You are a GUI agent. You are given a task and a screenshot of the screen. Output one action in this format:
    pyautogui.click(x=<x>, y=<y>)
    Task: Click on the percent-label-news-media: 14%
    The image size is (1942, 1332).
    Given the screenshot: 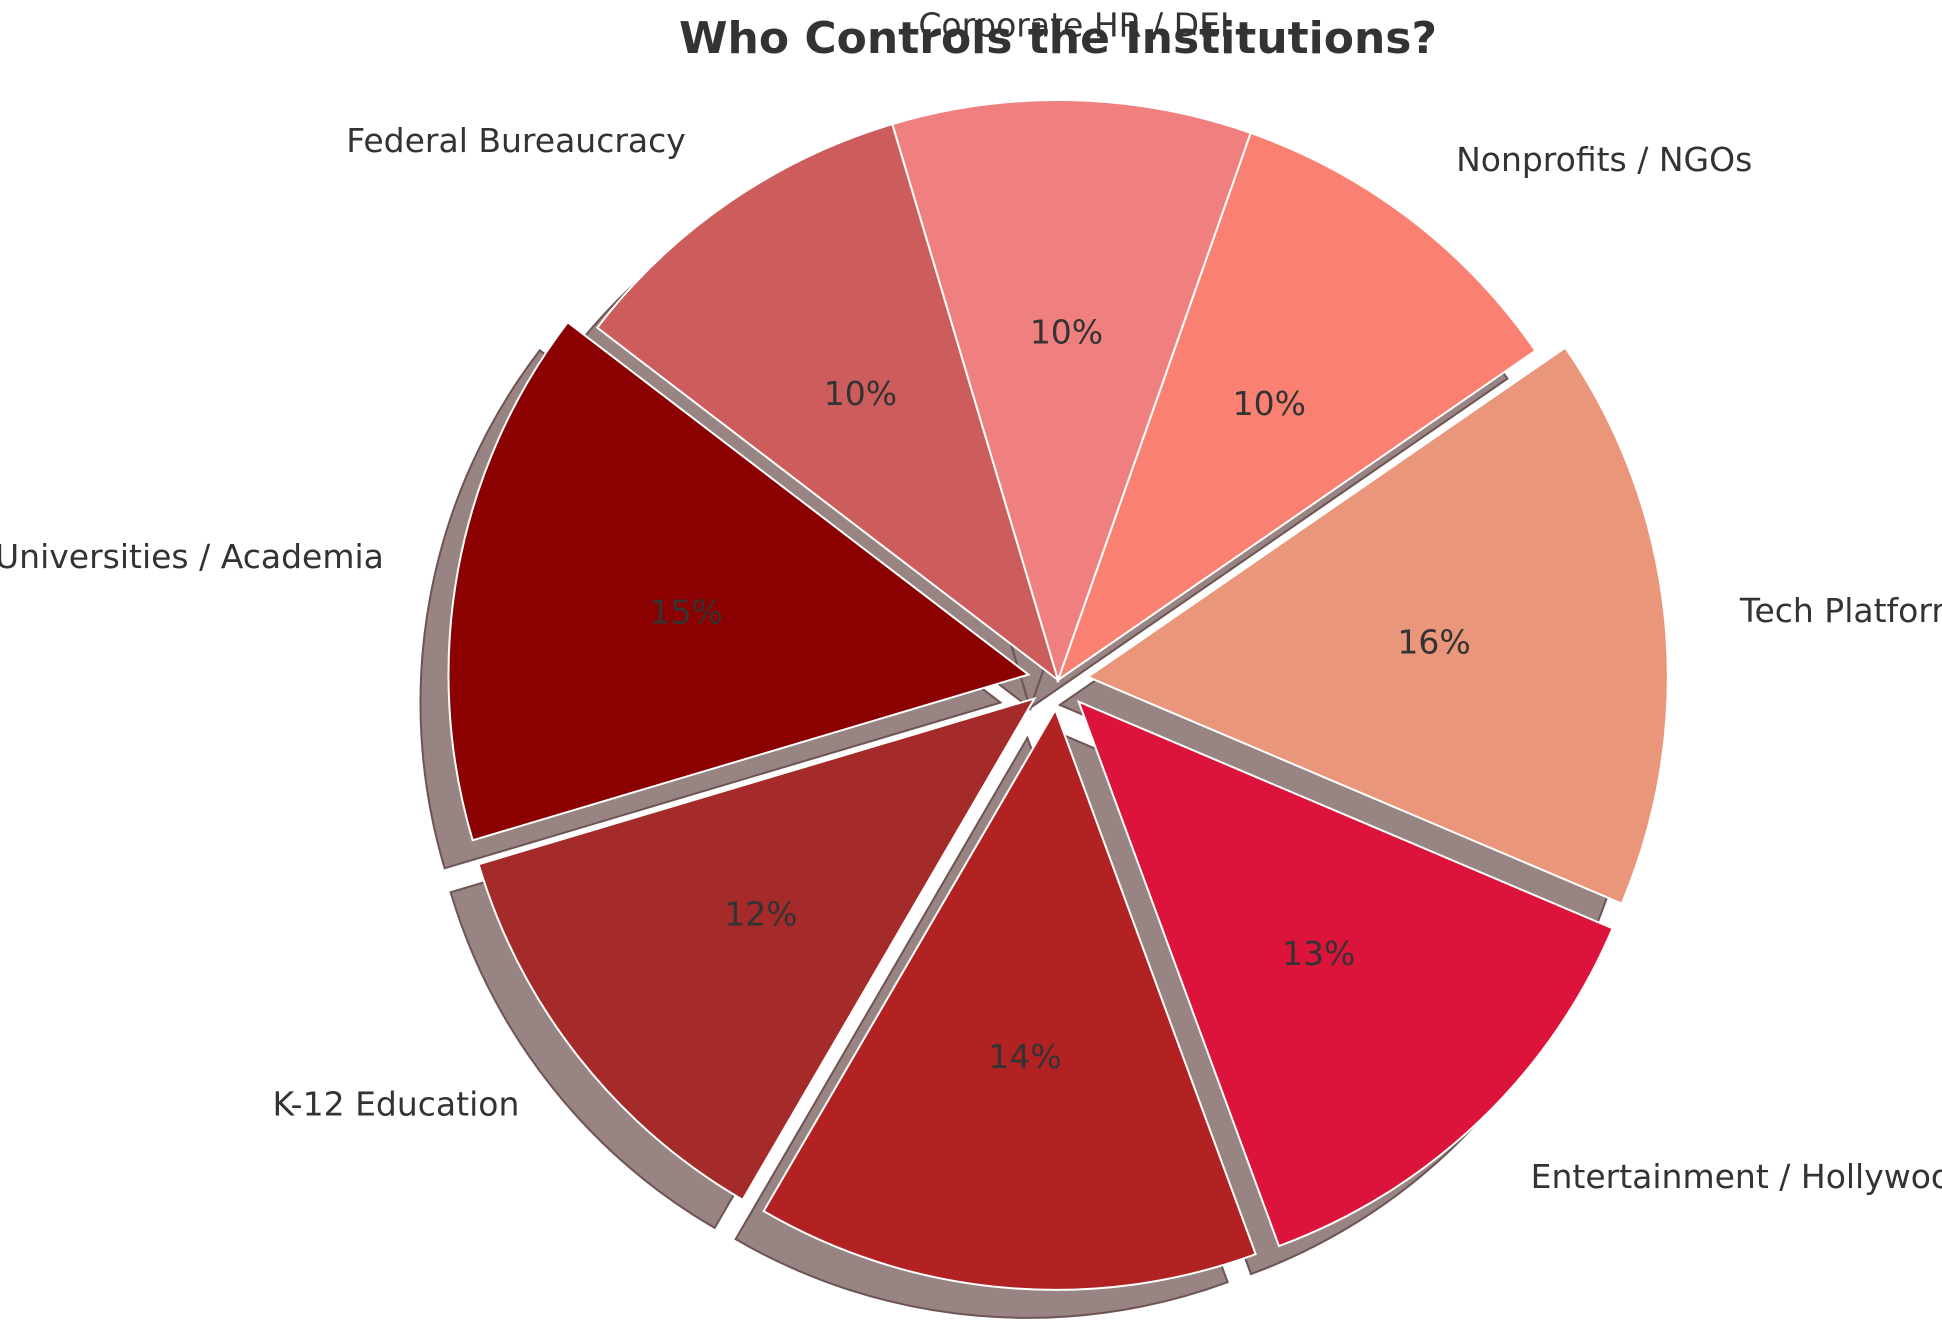 What is the action you would take?
    pyautogui.click(x=1024, y=1056)
    